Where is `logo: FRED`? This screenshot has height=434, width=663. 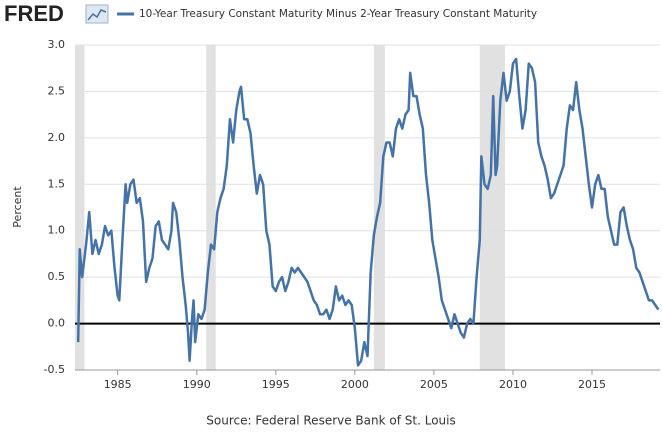 logo: FRED is located at coordinates (34, 13).